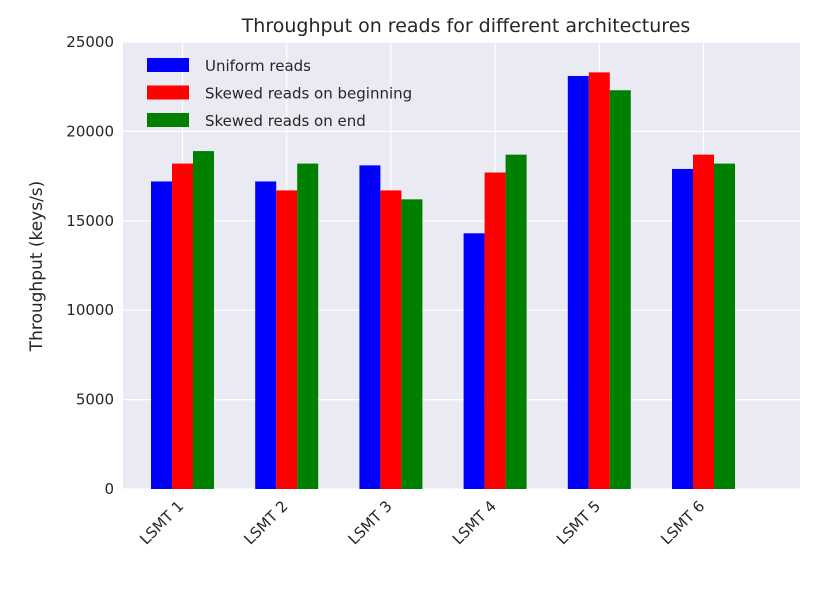 Image resolution: width=836 pixels, height=590 pixels. What do you see at coordinates (95, 400) in the screenshot?
I see `y-tick-label: 5000` at bounding box center [95, 400].